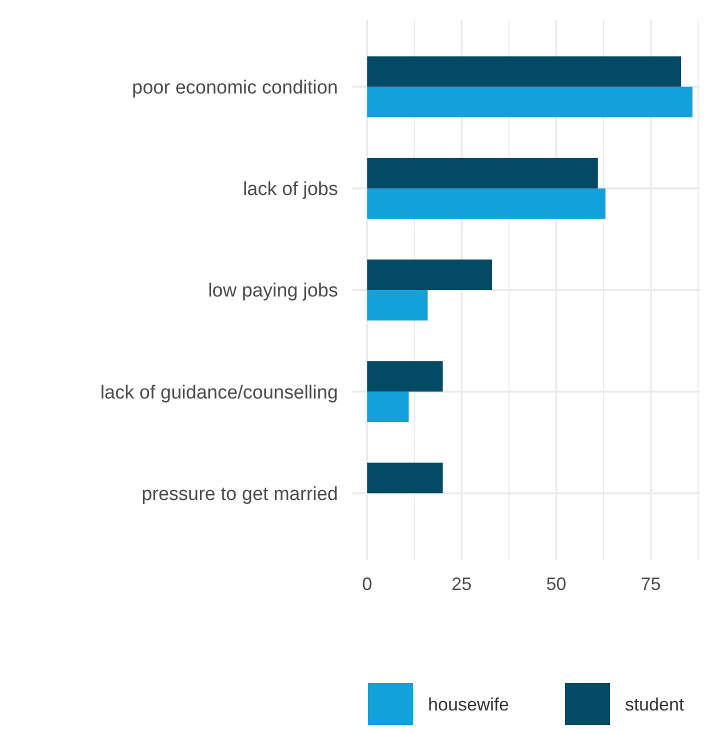  Describe the element at coordinates (367, 584) in the screenshot. I see `x-tick-label: 0` at that location.